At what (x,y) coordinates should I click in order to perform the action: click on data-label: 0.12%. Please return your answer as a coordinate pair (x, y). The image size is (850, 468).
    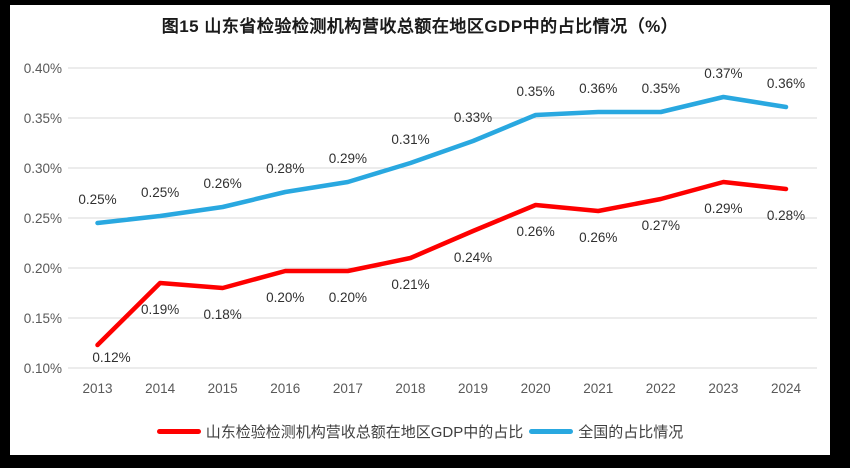
    Looking at the image, I should click on (111, 357).